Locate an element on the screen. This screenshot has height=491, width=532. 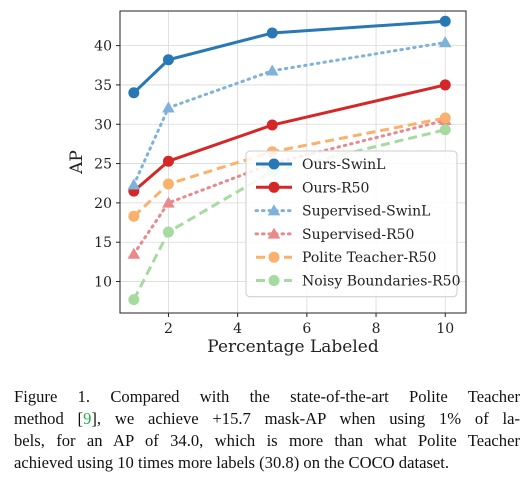
legend-label: Supervised-SwinL is located at coordinates (366, 212).